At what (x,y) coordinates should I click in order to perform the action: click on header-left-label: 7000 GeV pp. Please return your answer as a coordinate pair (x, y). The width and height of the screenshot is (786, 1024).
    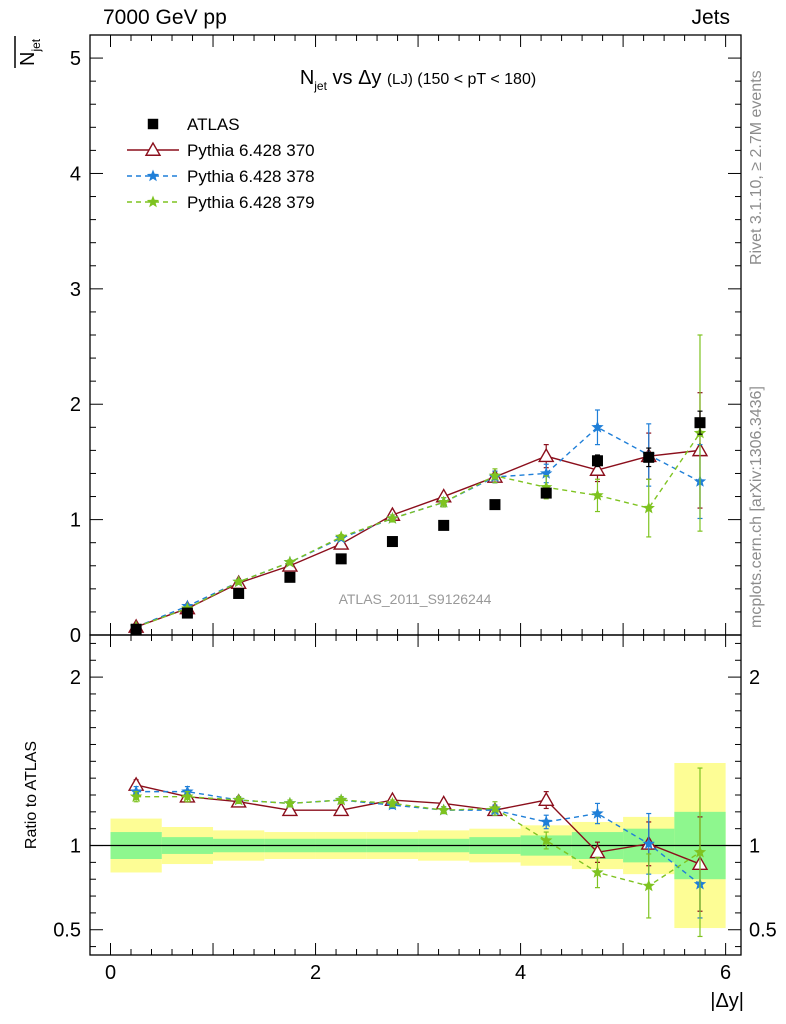
    Looking at the image, I should click on (165, 17).